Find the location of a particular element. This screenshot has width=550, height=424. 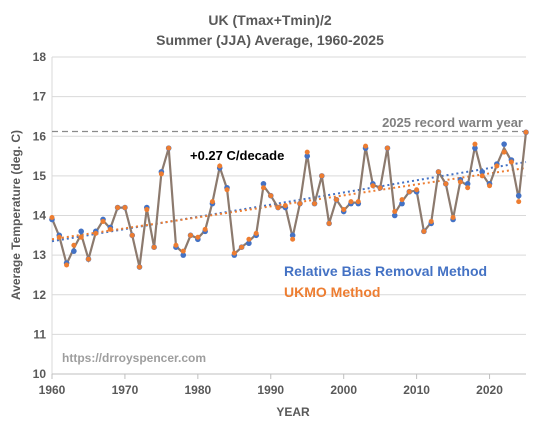

x-tick-label: 1990 is located at coordinates (270, 390).